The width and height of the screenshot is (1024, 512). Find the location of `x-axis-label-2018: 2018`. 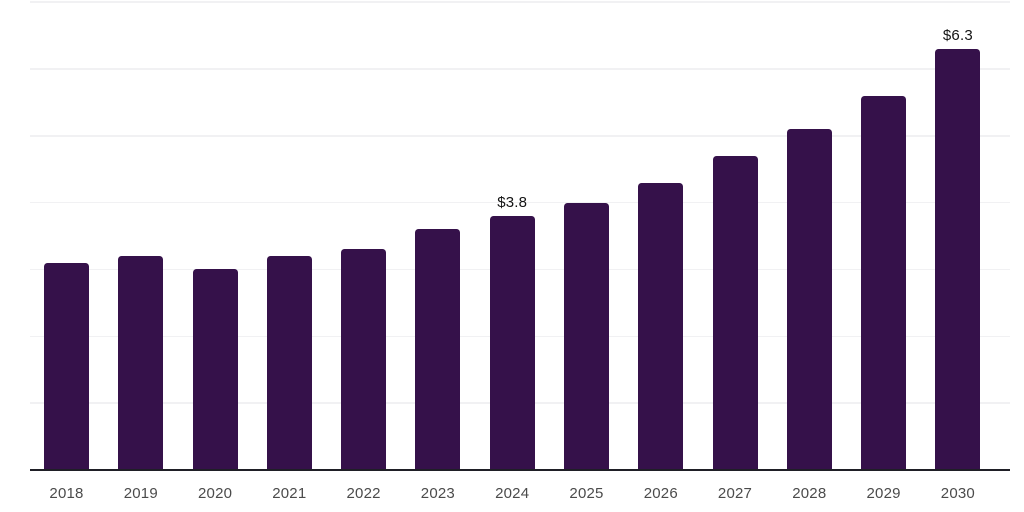

x-axis-label-2018: 2018 is located at coordinates (66, 493).